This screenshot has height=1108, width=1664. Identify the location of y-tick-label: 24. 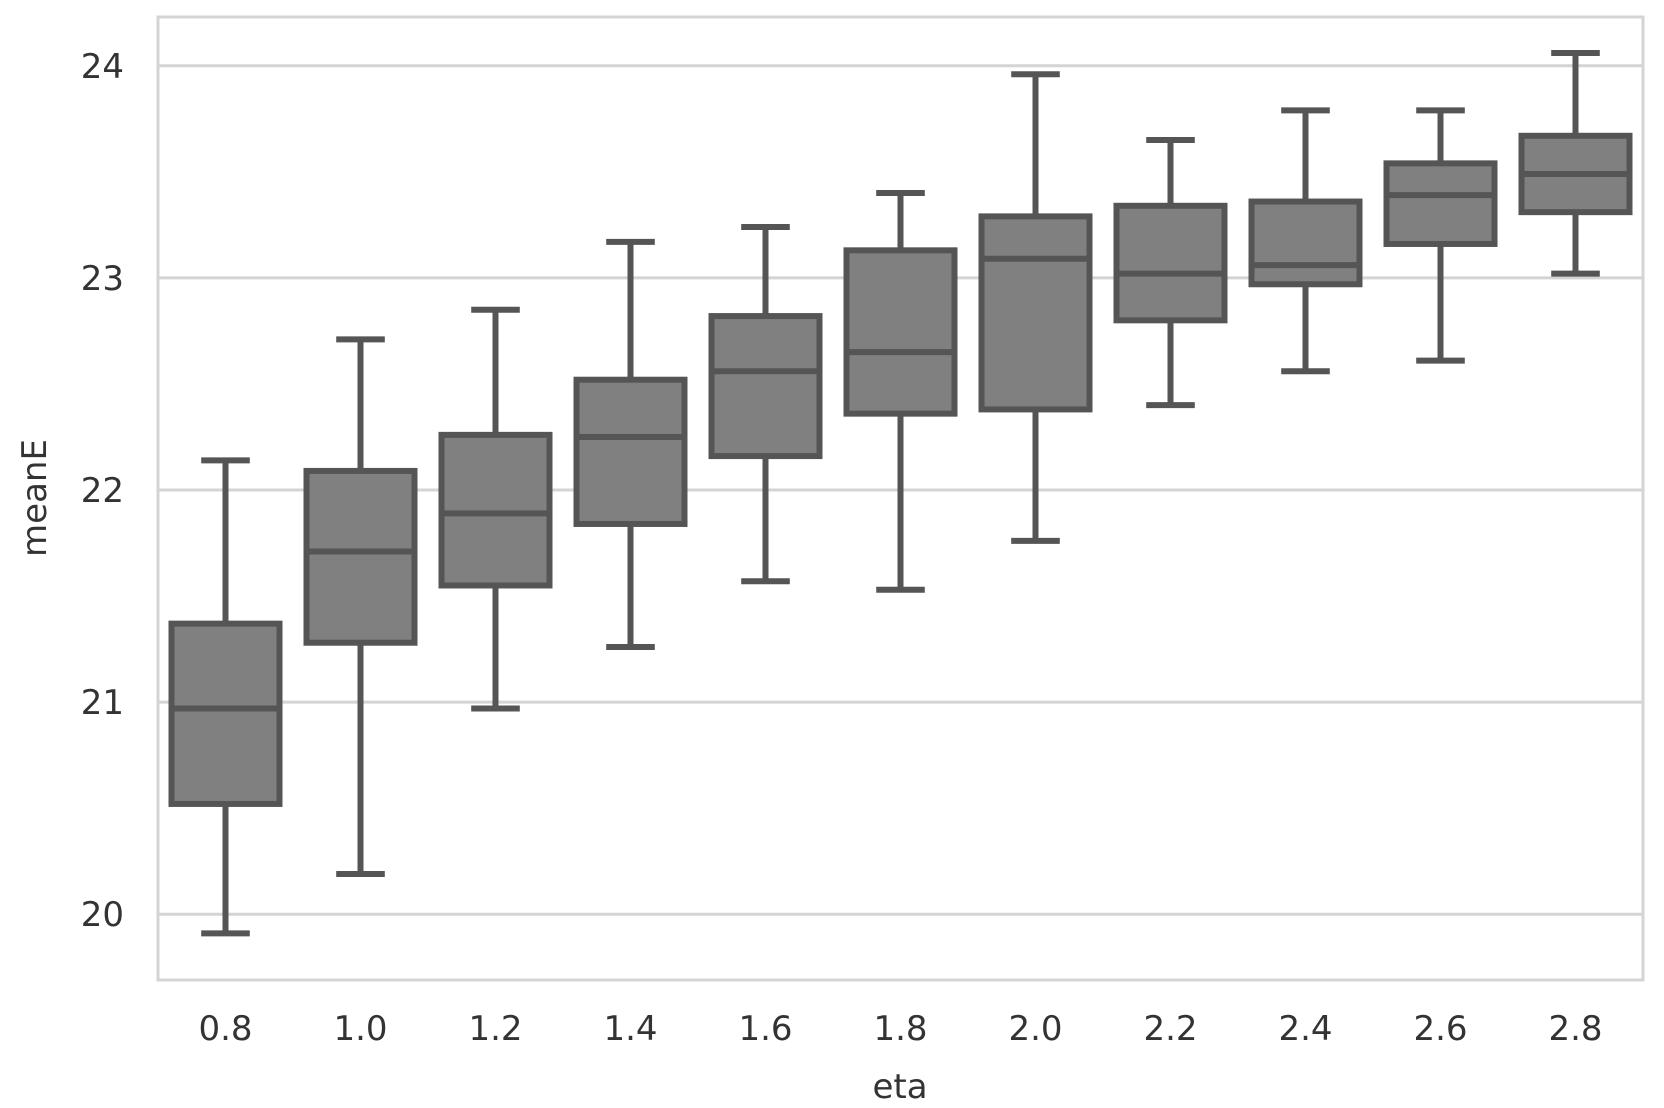
(102, 67).